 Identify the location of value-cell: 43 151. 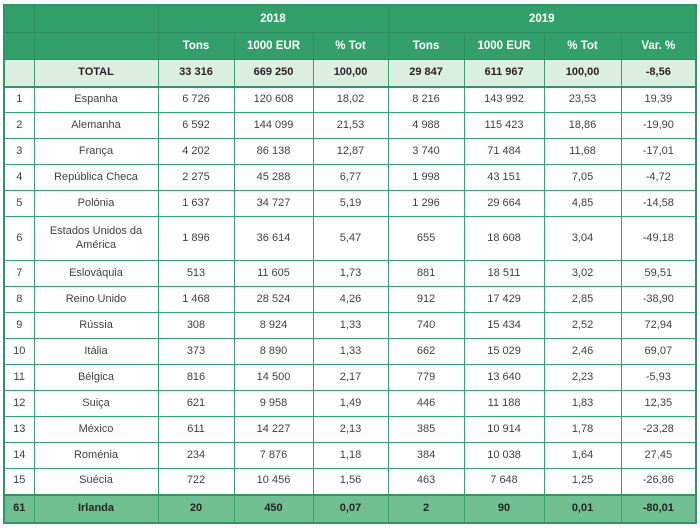
(504, 177).